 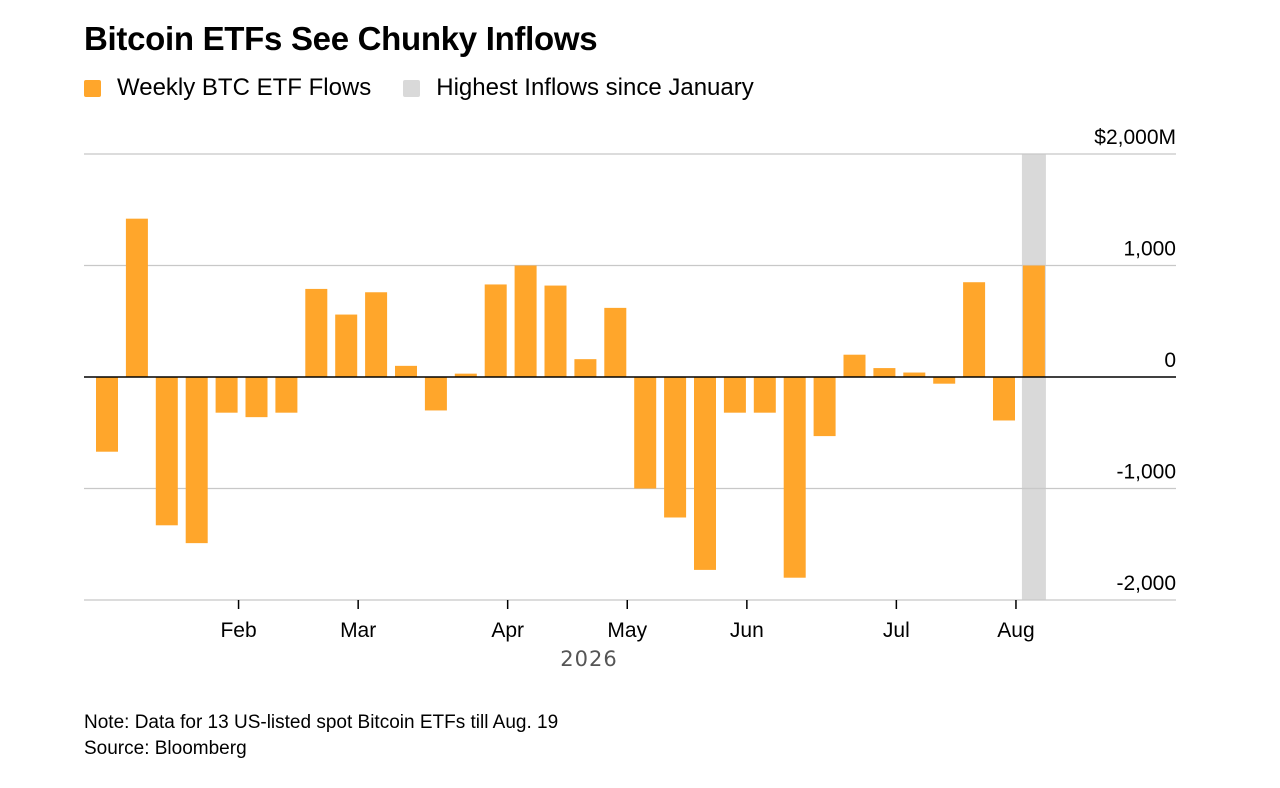 What do you see at coordinates (588, 659) in the screenshot?
I see `x-year-label: 2026` at bounding box center [588, 659].